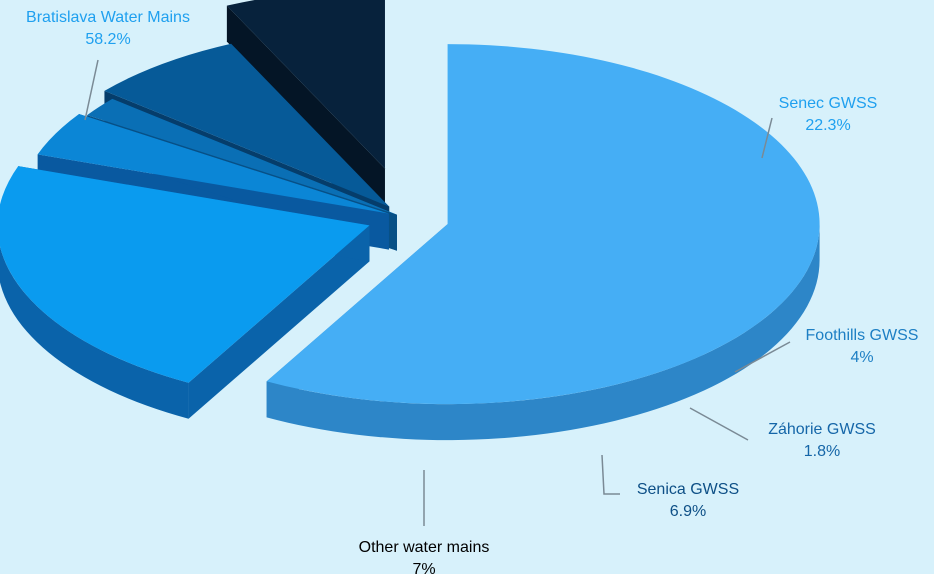 Image resolution: width=934 pixels, height=574 pixels. What do you see at coordinates (861, 357) in the screenshot?
I see `slice-label-value-3: 4%` at bounding box center [861, 357].